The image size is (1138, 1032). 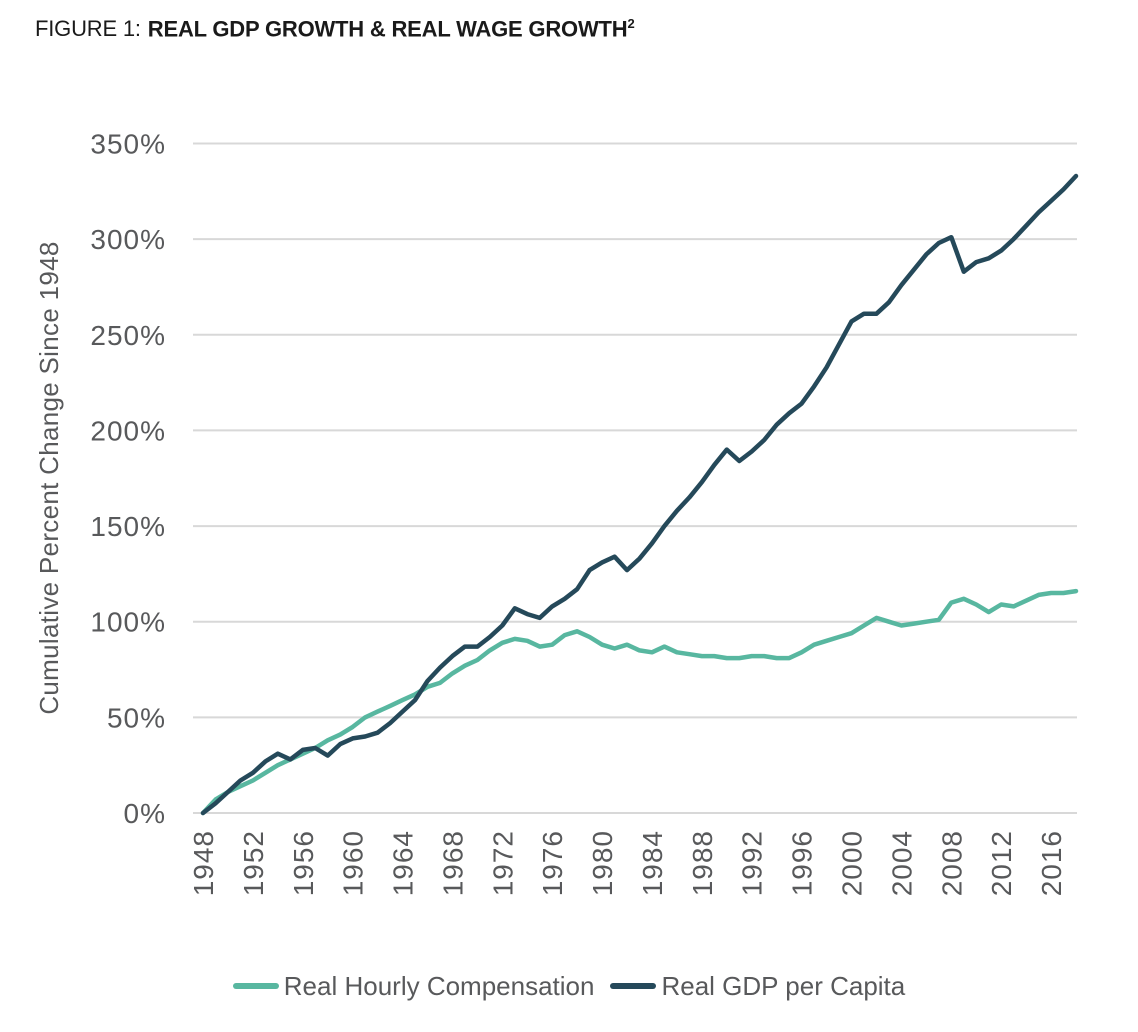 I want to click on y-tick-label: 100%, so click(x=128, y=622).